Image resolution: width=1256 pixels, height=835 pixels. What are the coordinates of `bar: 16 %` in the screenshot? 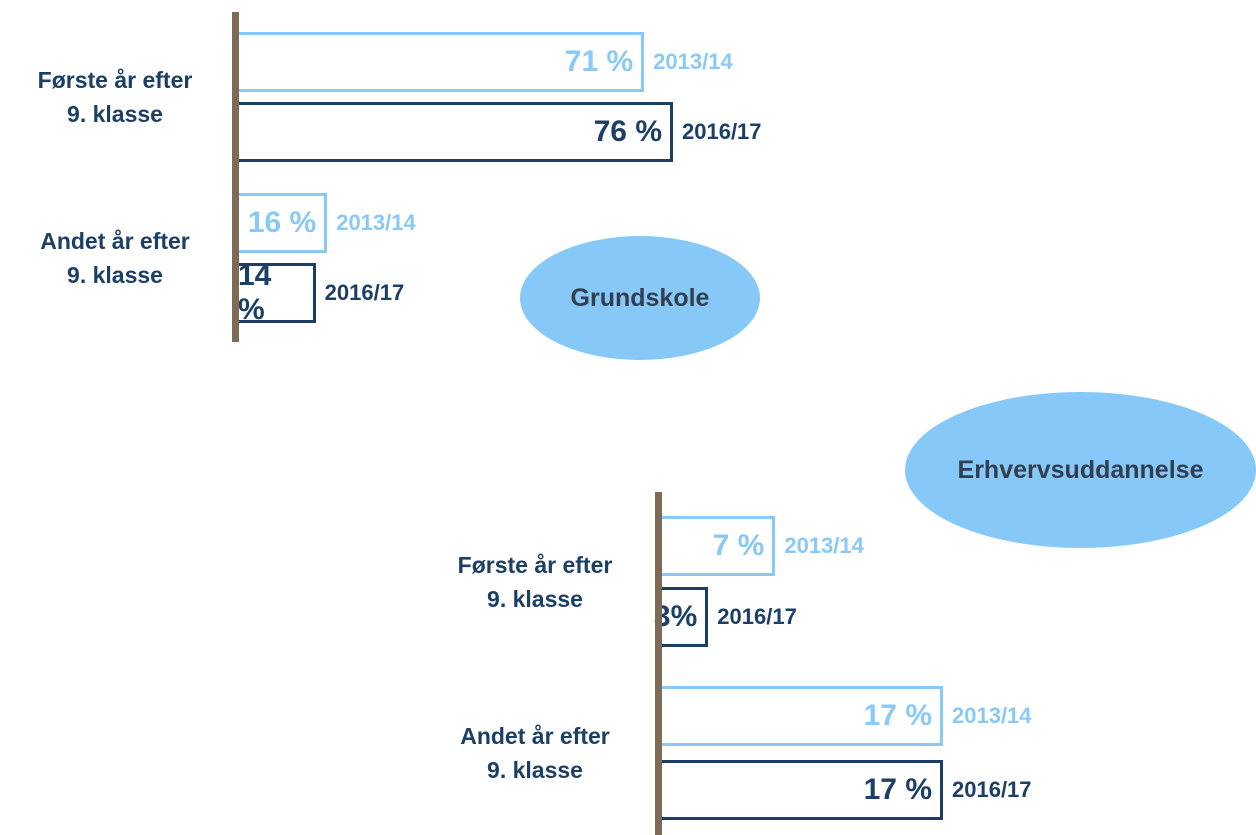 It's located at (281, 223).